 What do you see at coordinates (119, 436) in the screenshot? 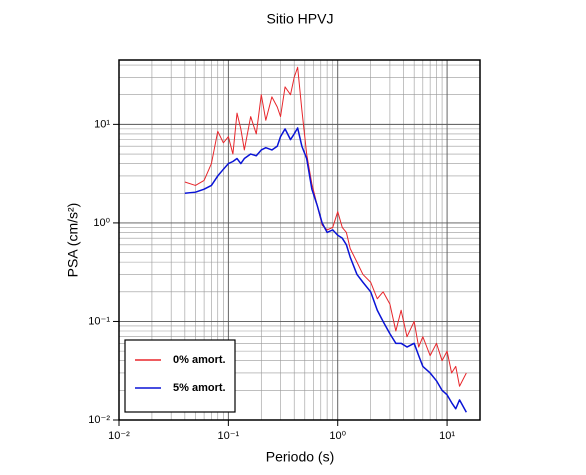
I see `x-tick-label: 10⁻²` at bounding box center [119, 436].